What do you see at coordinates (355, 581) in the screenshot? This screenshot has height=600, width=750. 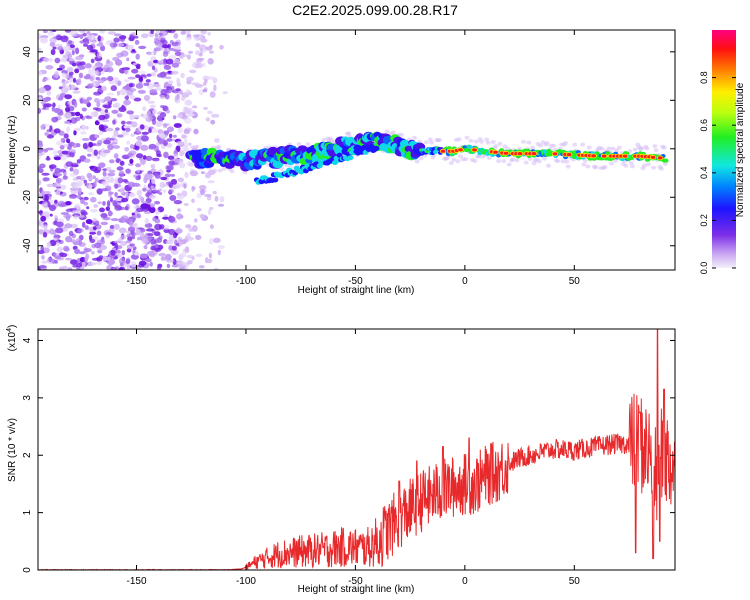 I see `x-tick-label: -50` at bounding box center [355, 581].